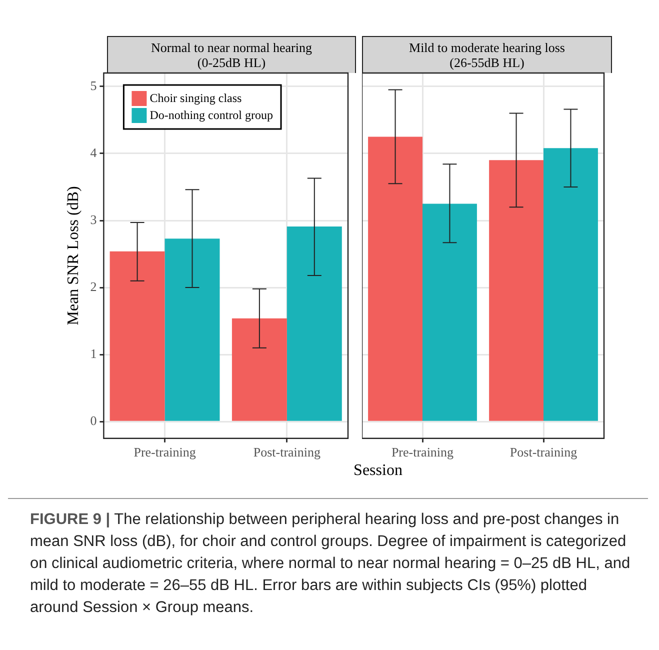  Describe the element at coordinates (378, 471) in the screenshot. I see `x-axis-title: Session` at that location.